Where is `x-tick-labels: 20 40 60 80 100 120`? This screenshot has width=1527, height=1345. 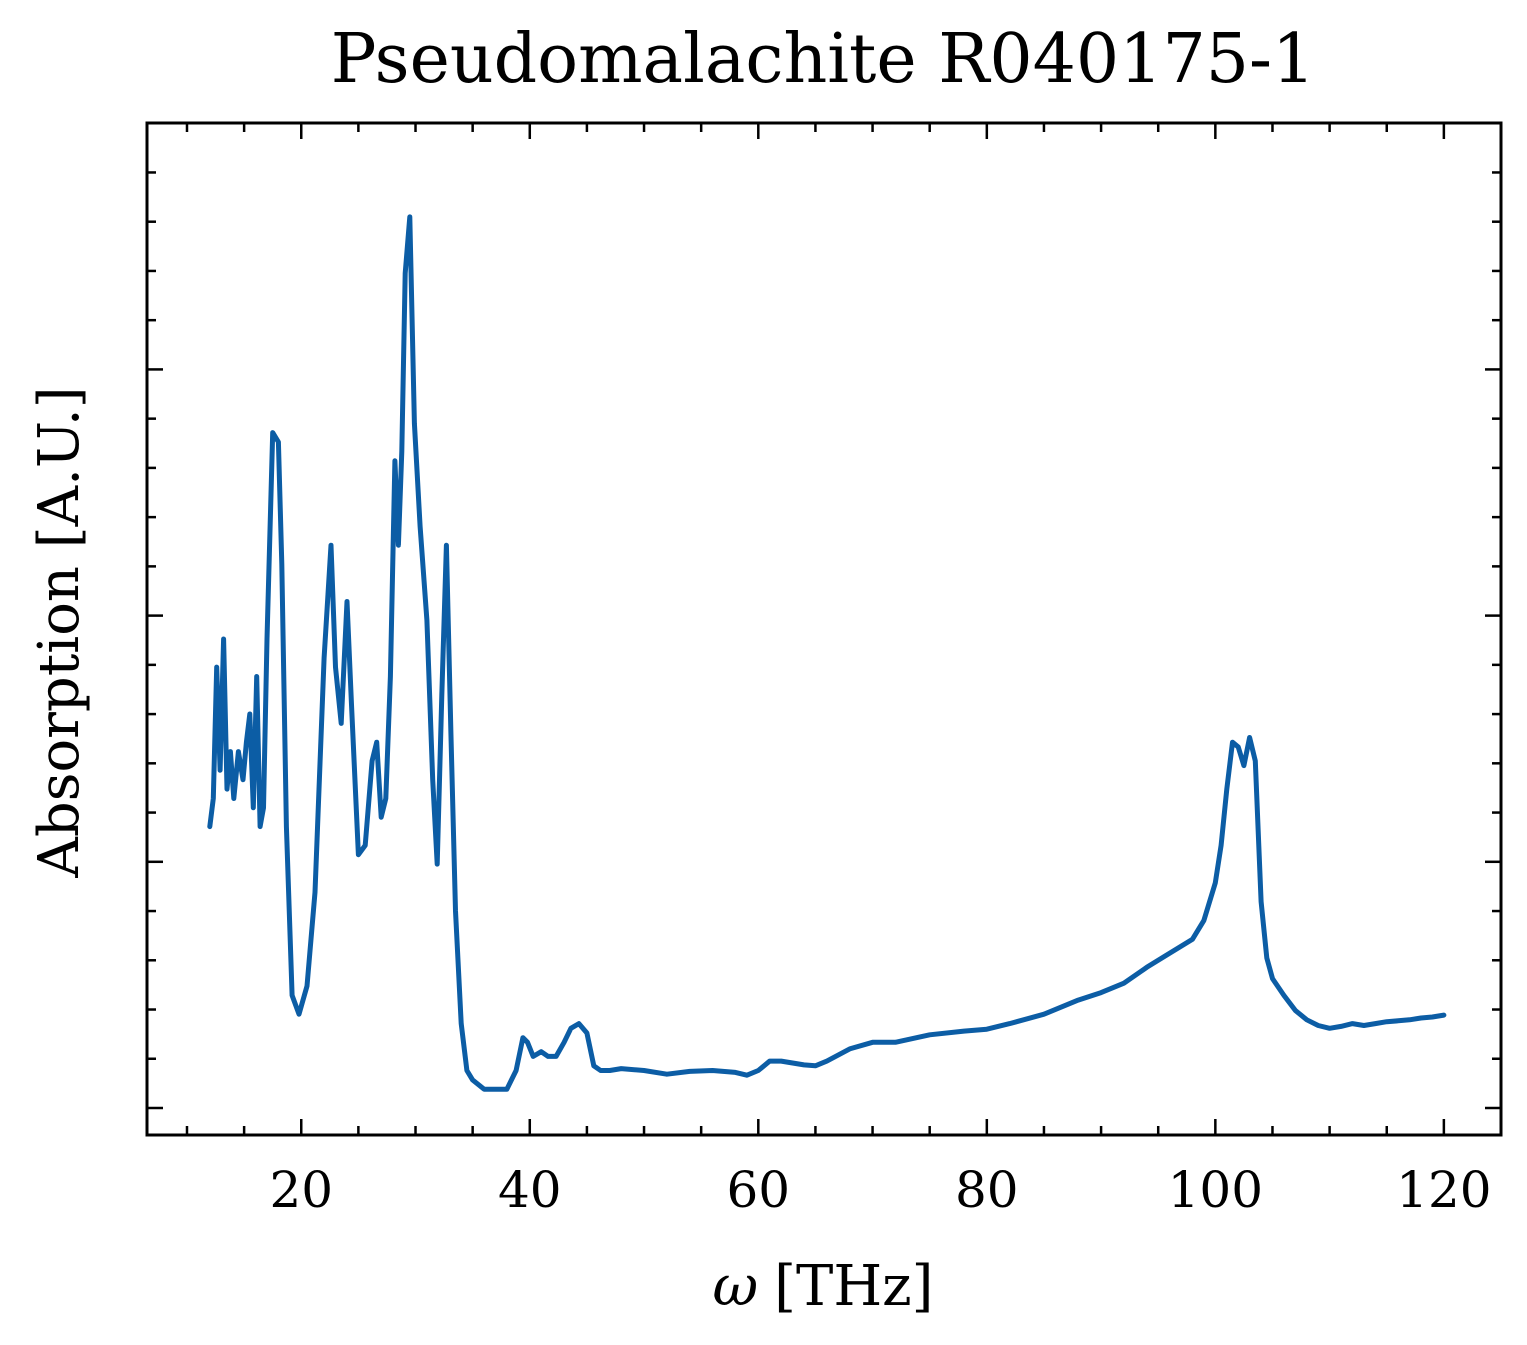 x-tick-labels: 20 40 60 80 100 120 is located at coordinates (880, 1190).